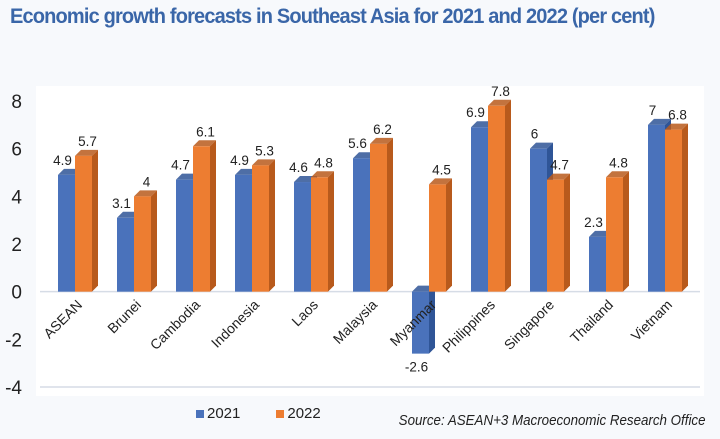  What do you see at coordinates (147, 181) in the screenshot?
I see `data-label-2022-brunei: 4` at bounding box center [147, 181].